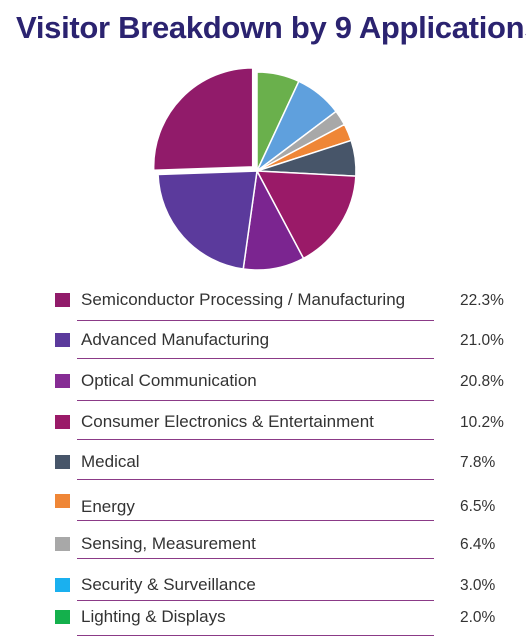 The height and width of the screenshot is (644, 526). I want to click on legend-value: 6.5%, so click(478, 506).